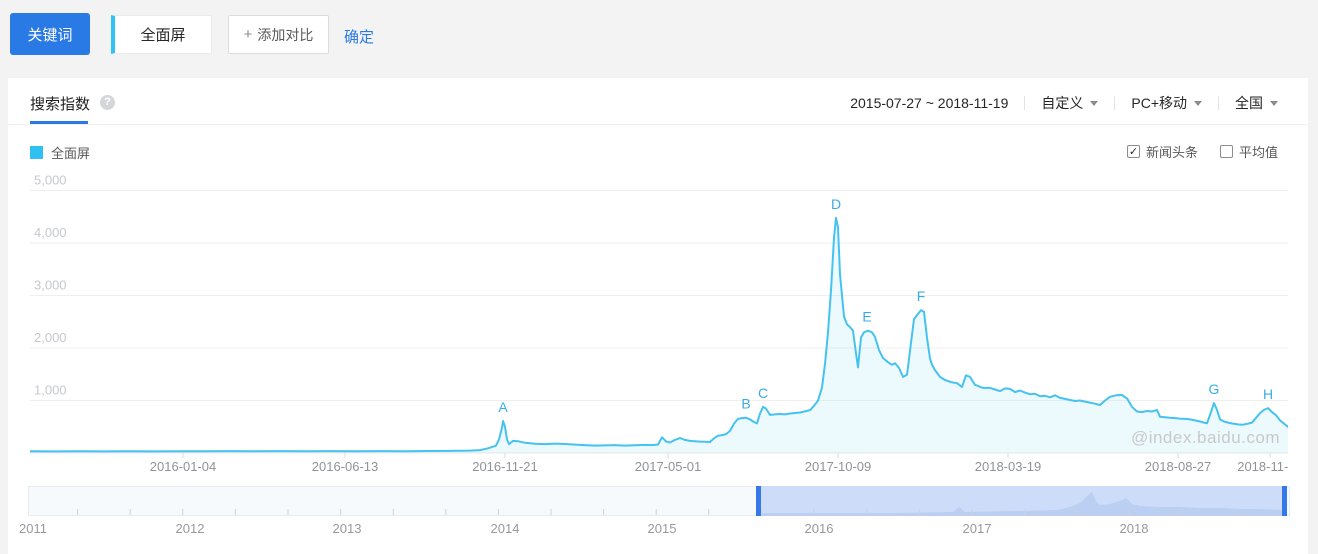 This screenshot has width=1318, height=554. I want to click on y-tick-label: 4,000, so click(50, 232).